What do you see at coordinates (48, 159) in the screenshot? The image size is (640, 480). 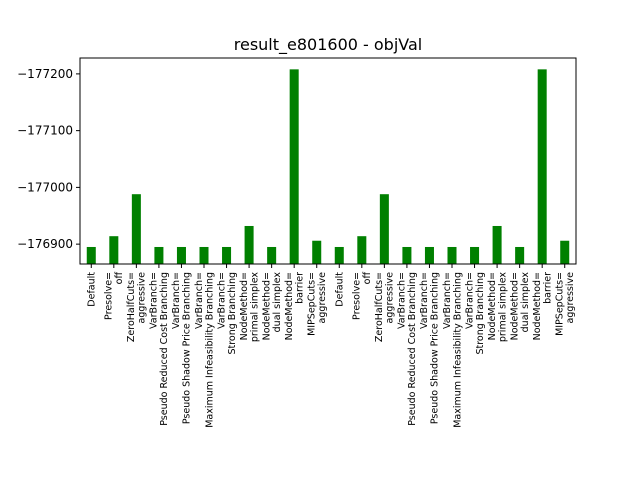 I see `y-axis: −176900 −177000 −177100 −177200` at bounding box center [48, 159].